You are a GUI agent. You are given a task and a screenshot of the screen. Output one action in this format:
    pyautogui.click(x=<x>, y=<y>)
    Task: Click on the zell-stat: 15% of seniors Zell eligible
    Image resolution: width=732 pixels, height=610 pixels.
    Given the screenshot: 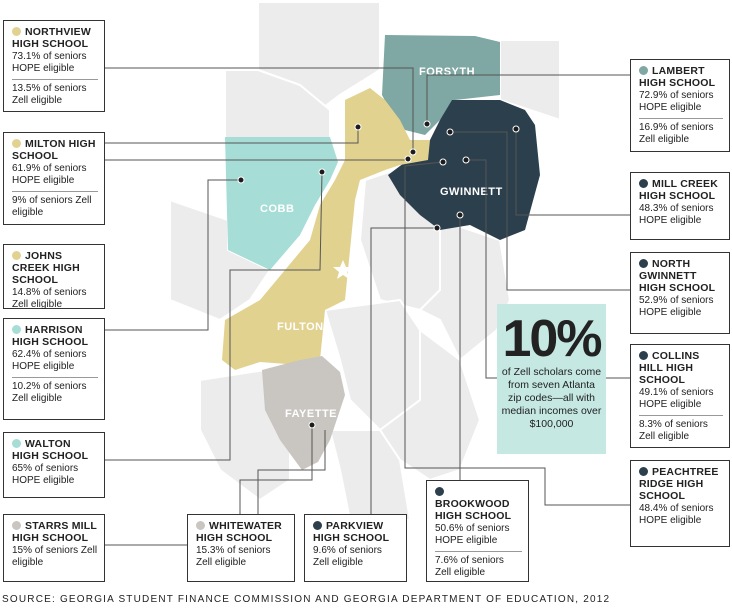 What is the action you would take?
    pyautogui.click(x=55, y=556)
    